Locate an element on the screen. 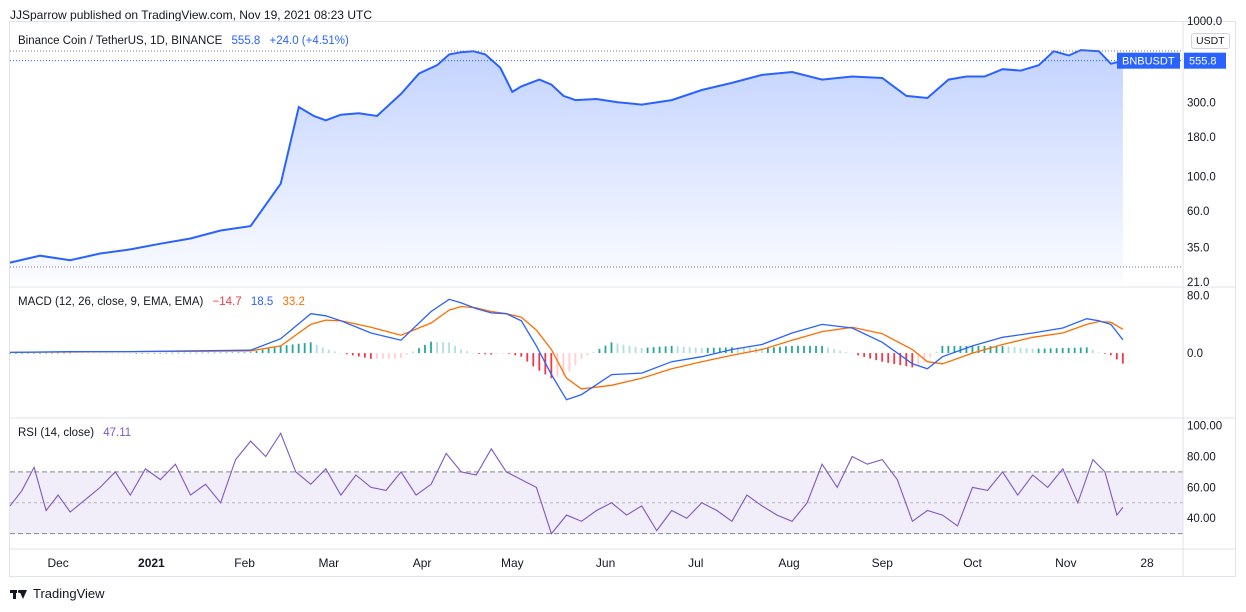  price-axis-tick: 21.0 is located at coordinates (1198, 283).